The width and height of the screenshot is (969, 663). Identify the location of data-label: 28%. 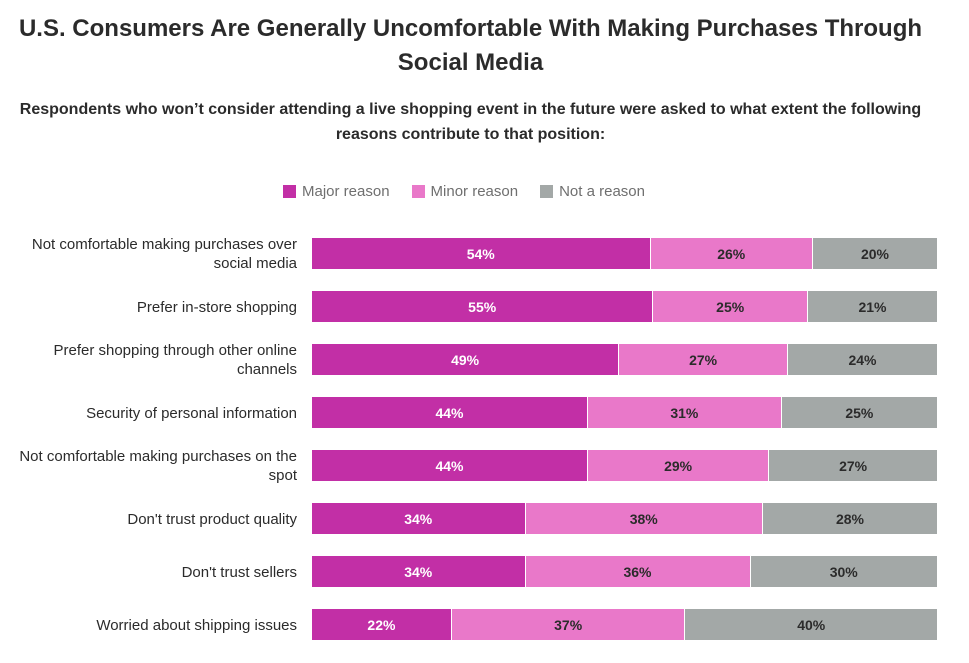
(850, 518).